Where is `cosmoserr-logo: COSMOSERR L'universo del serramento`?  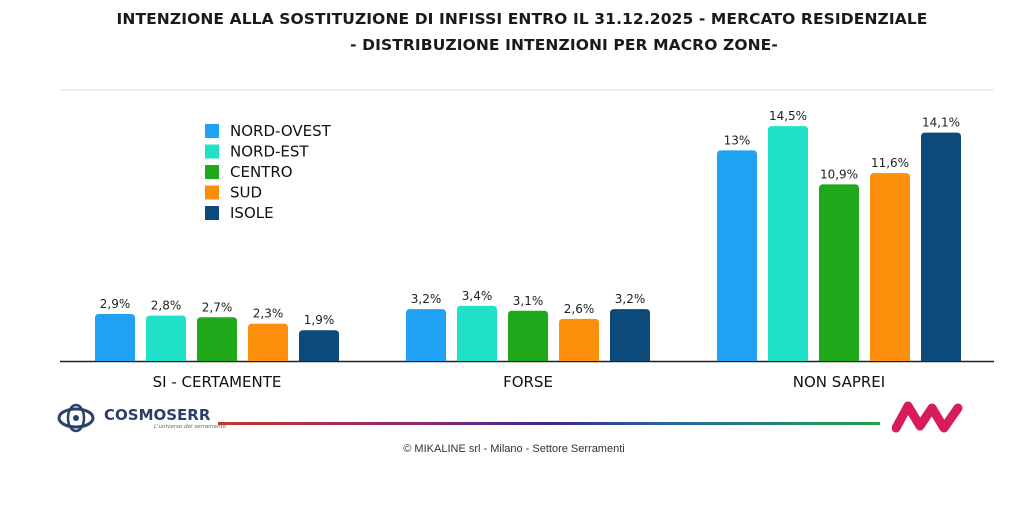
cosmoserr-logo: COSMOSERR L'universo del serramento is located at coordinates (141, 420).